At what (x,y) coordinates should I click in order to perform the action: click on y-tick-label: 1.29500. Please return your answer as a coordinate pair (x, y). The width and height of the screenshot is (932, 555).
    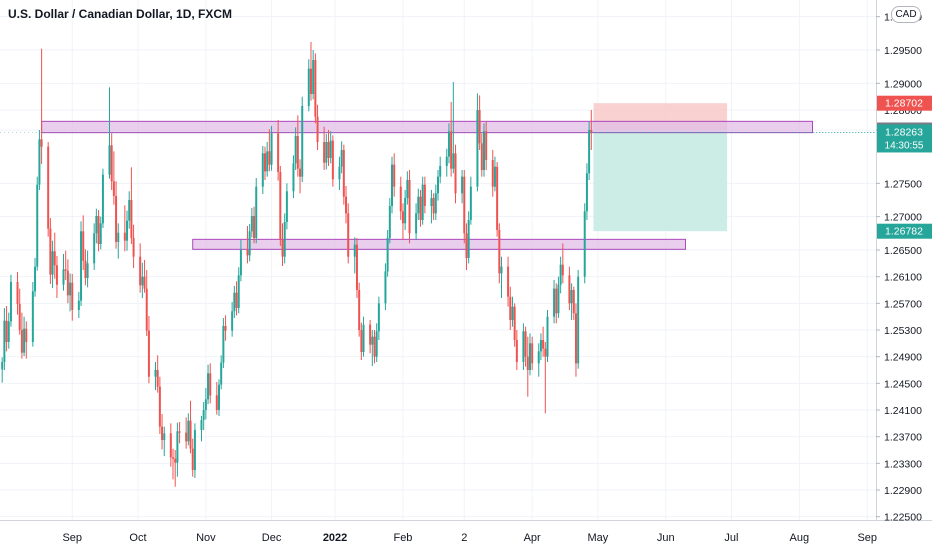
    Looking at the image, I should click on (903, 51).